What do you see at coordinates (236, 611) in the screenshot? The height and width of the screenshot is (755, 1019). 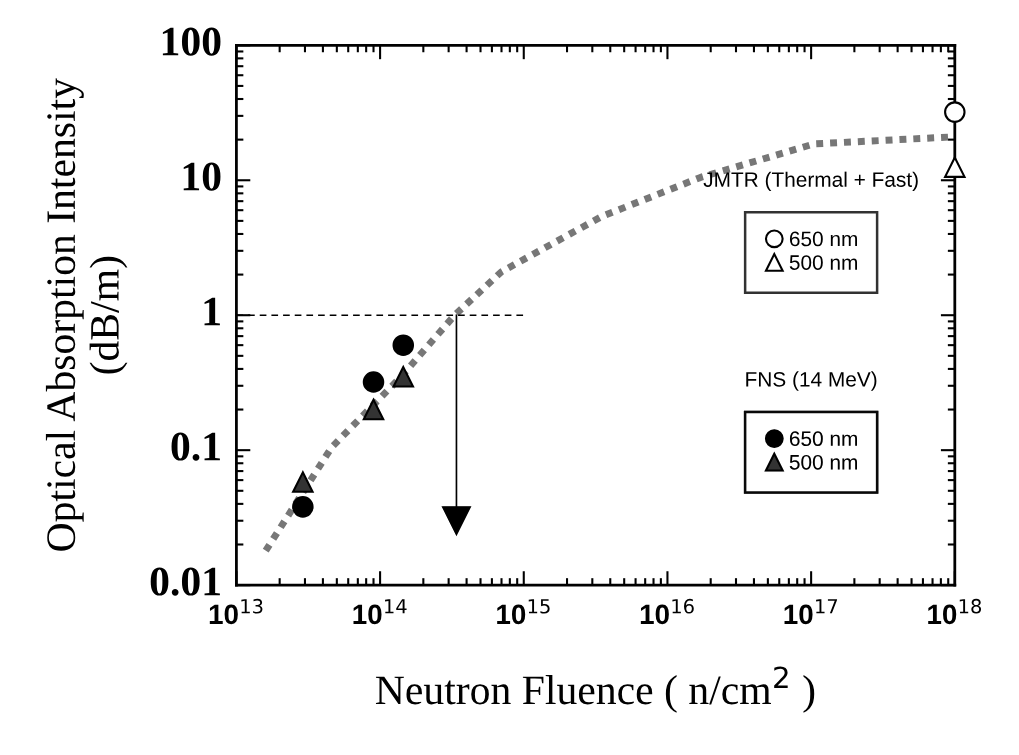 I see `x-tick-label: 10$^{13}$` at bounding box center [236, 611].